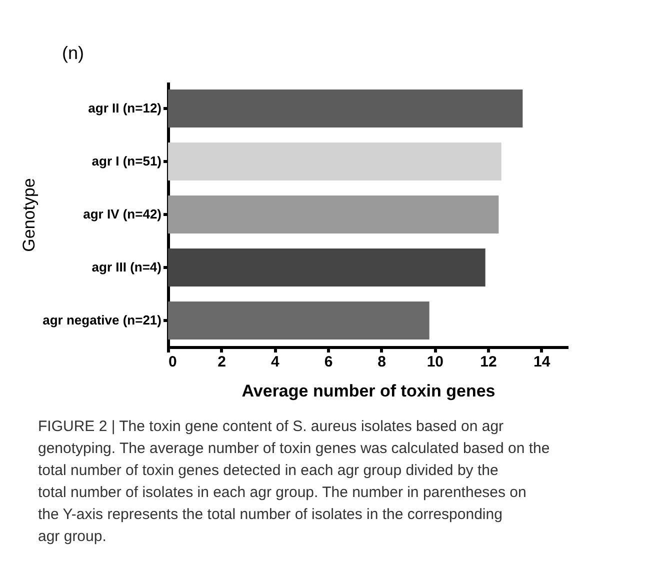 This screenshot has width=657, height=583. Describe the element at coordinates (382, 362) in the screenshot. I see `x-tick-label: 8` at that location.